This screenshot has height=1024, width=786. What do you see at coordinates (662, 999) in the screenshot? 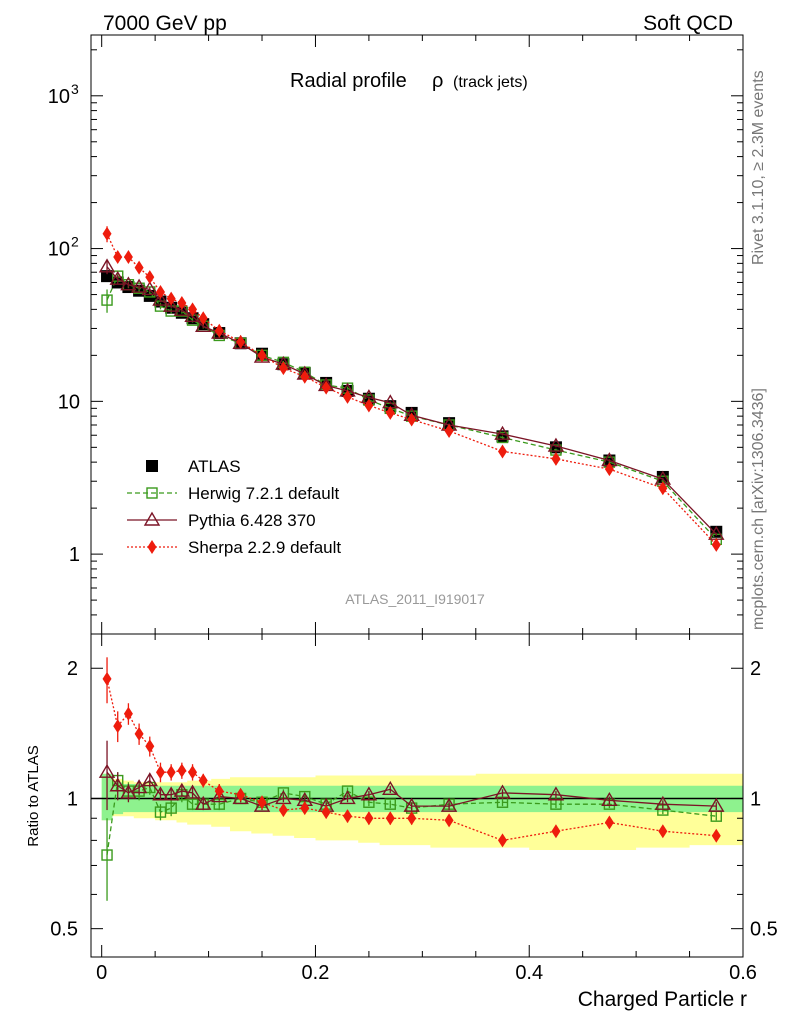
I see `x-axis-label: Charged Particle r` at bounding box center [662, 999].